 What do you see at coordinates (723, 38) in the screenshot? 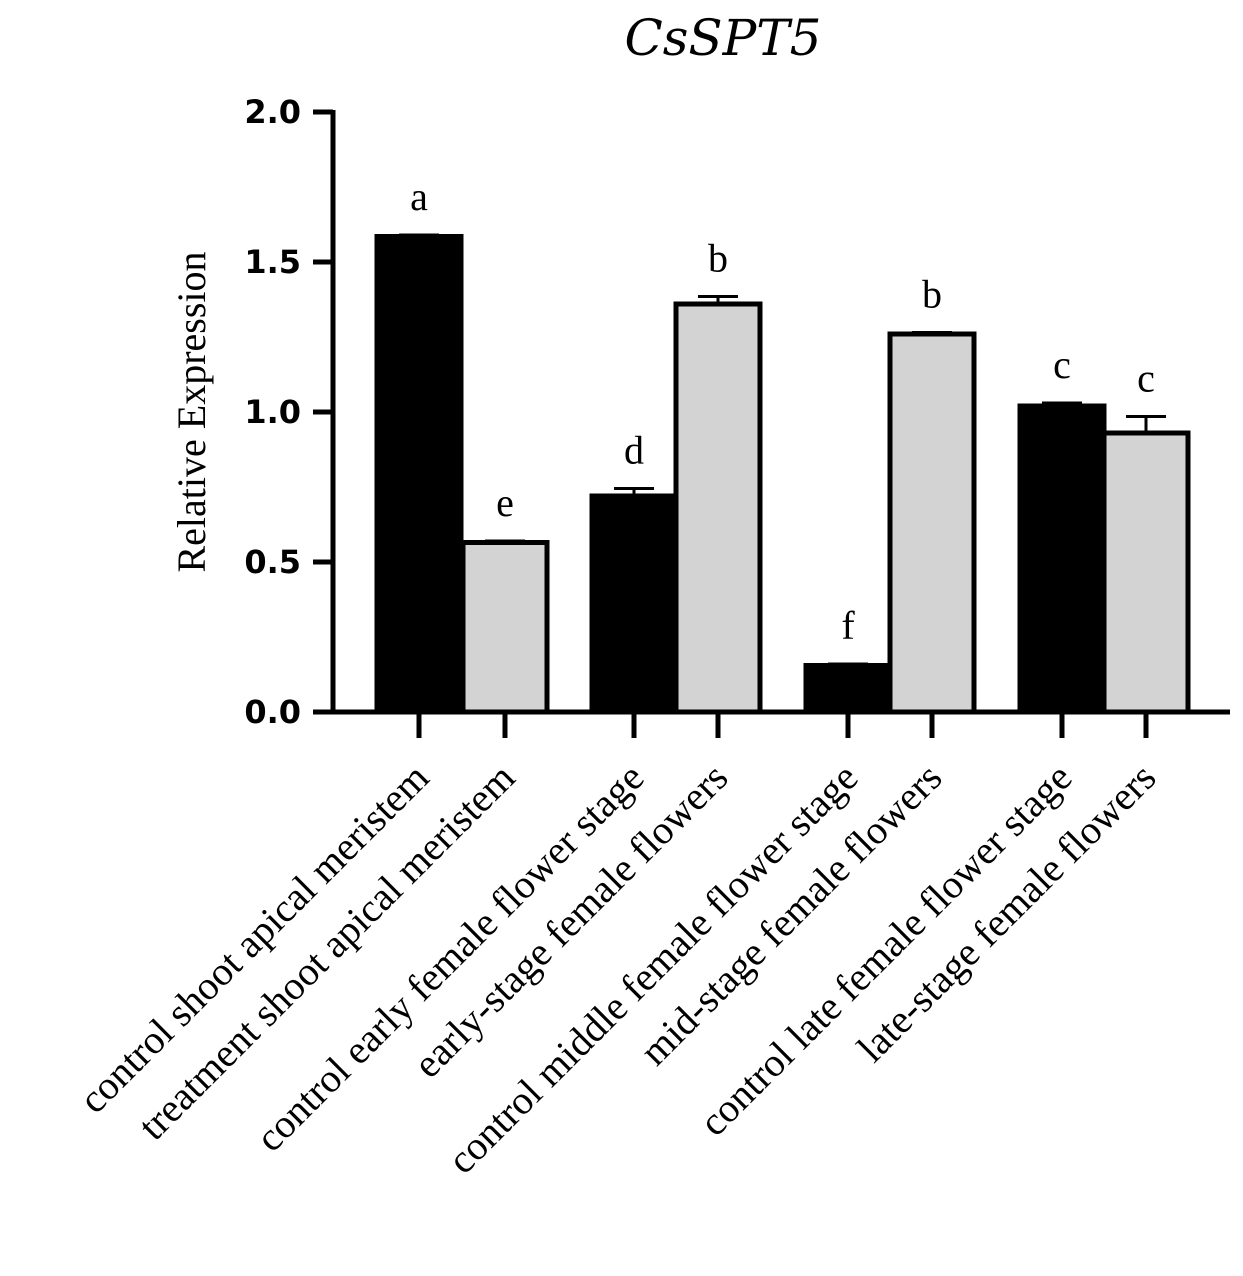
I see `chart-title: CsSPT5` at bounding box center [723, 38].